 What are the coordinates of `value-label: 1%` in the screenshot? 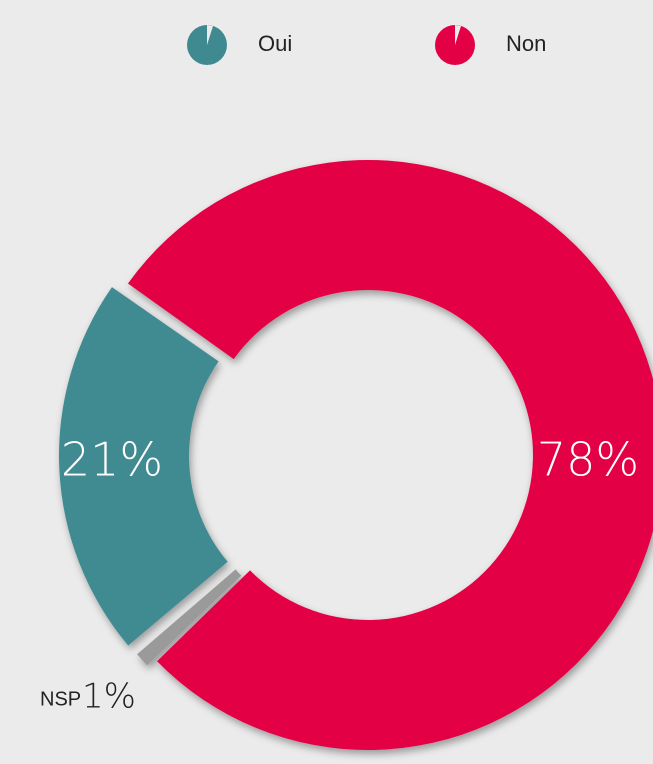 It's located at (109, 697).